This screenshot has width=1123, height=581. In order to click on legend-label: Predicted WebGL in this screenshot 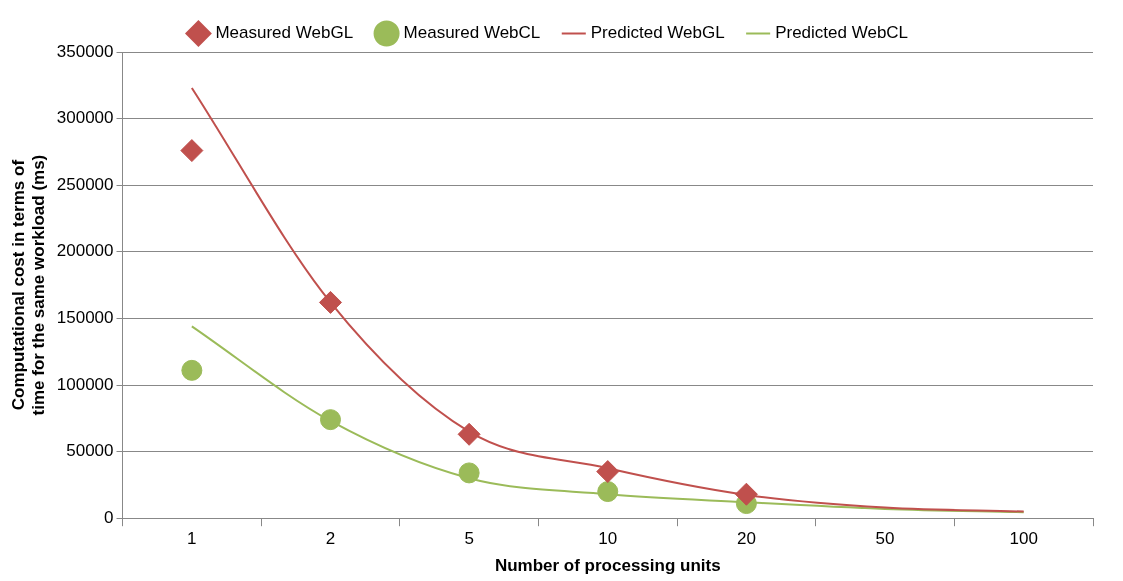, I will do `click(657, 33)`.